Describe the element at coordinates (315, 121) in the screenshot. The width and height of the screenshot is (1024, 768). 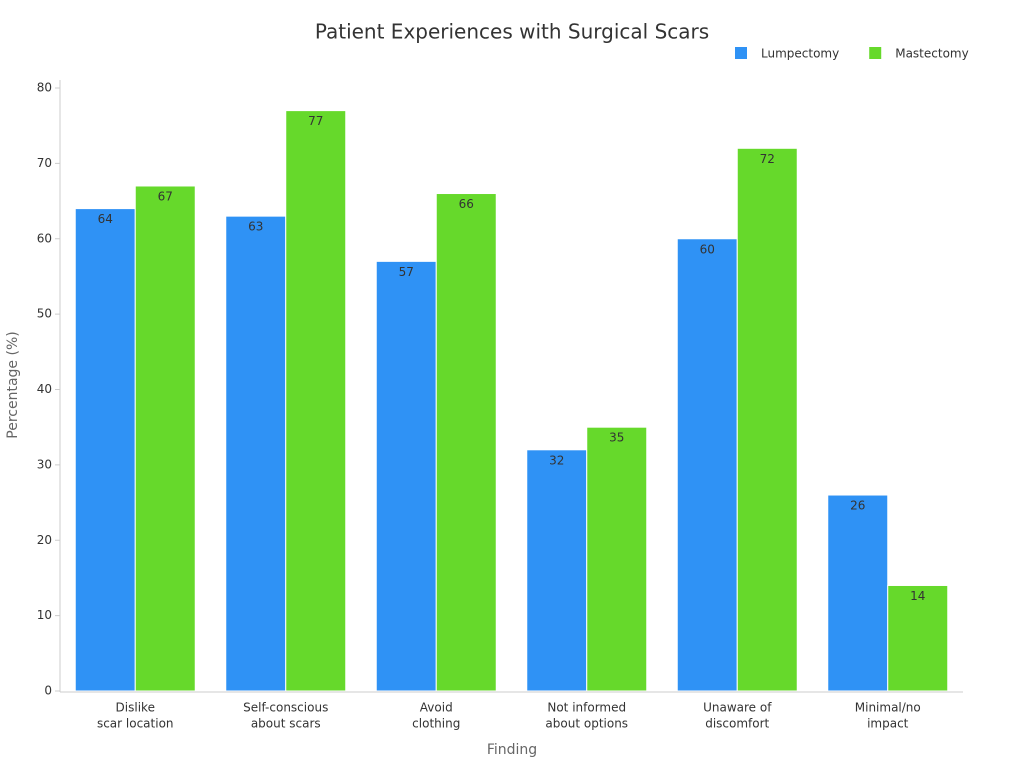
I see `value-label: 77` at that location.